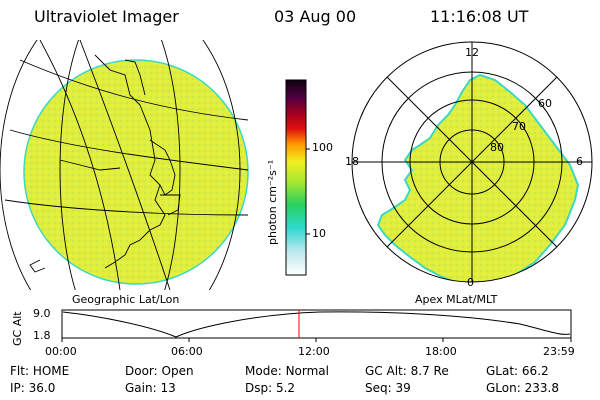 Image resolution: width=600 pixels, height=400 pixels. I want to click on status-mode-value: Normal, so click(307, 371).